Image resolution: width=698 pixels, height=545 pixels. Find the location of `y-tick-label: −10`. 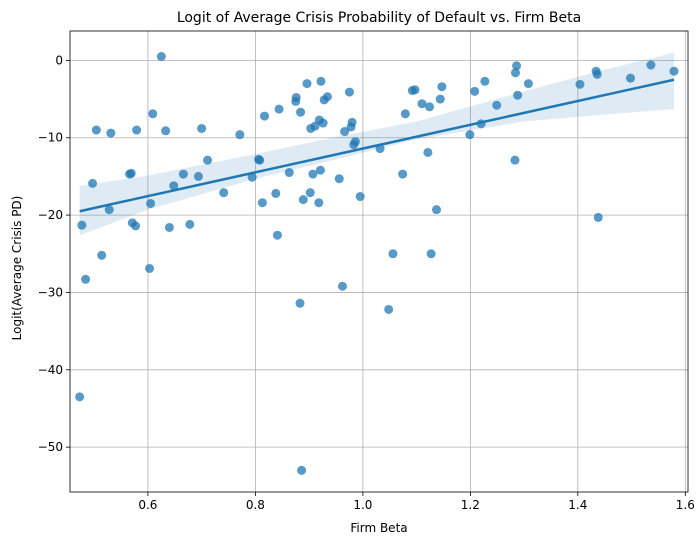

y-tick-label: −10 is located at coordinates (50, 138).